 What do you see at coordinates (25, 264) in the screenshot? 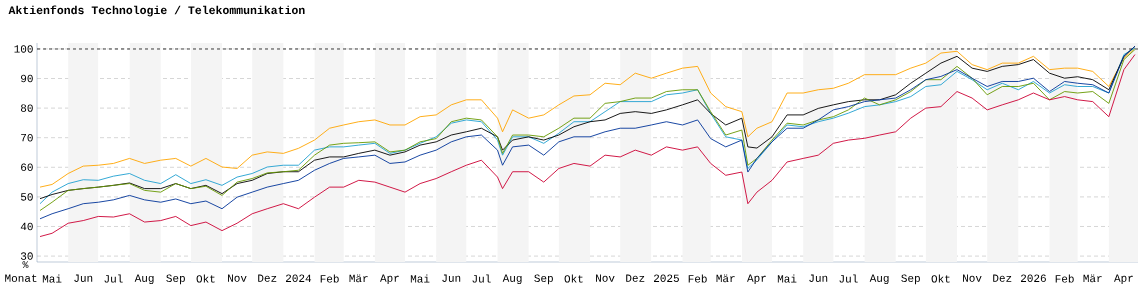
I see `y-axis-title: %` at bounding box center [25, 264].